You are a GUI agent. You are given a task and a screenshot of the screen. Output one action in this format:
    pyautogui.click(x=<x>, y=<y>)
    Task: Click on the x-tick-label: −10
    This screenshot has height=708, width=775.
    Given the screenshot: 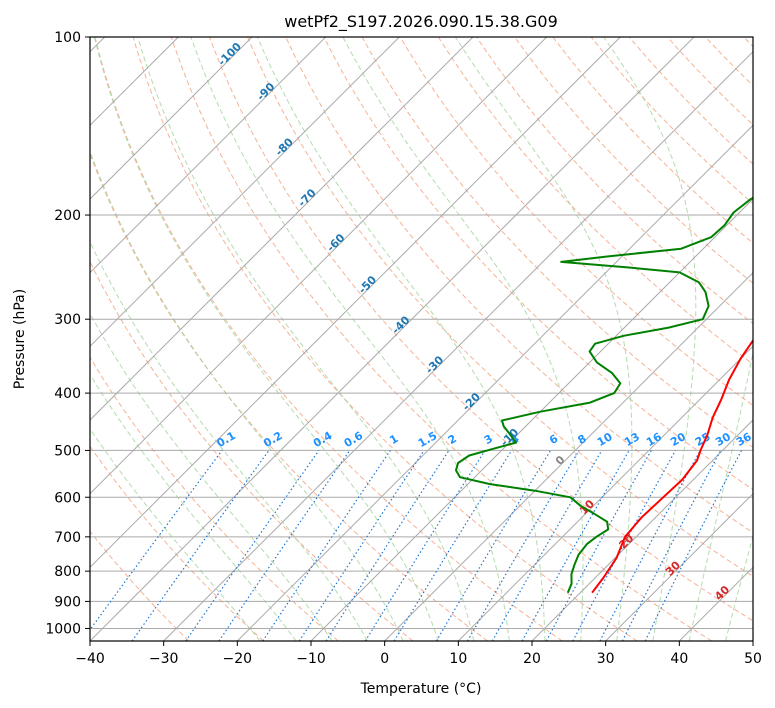 What is the action you would take?
    pyautogui.click(x=311, y=659)
    